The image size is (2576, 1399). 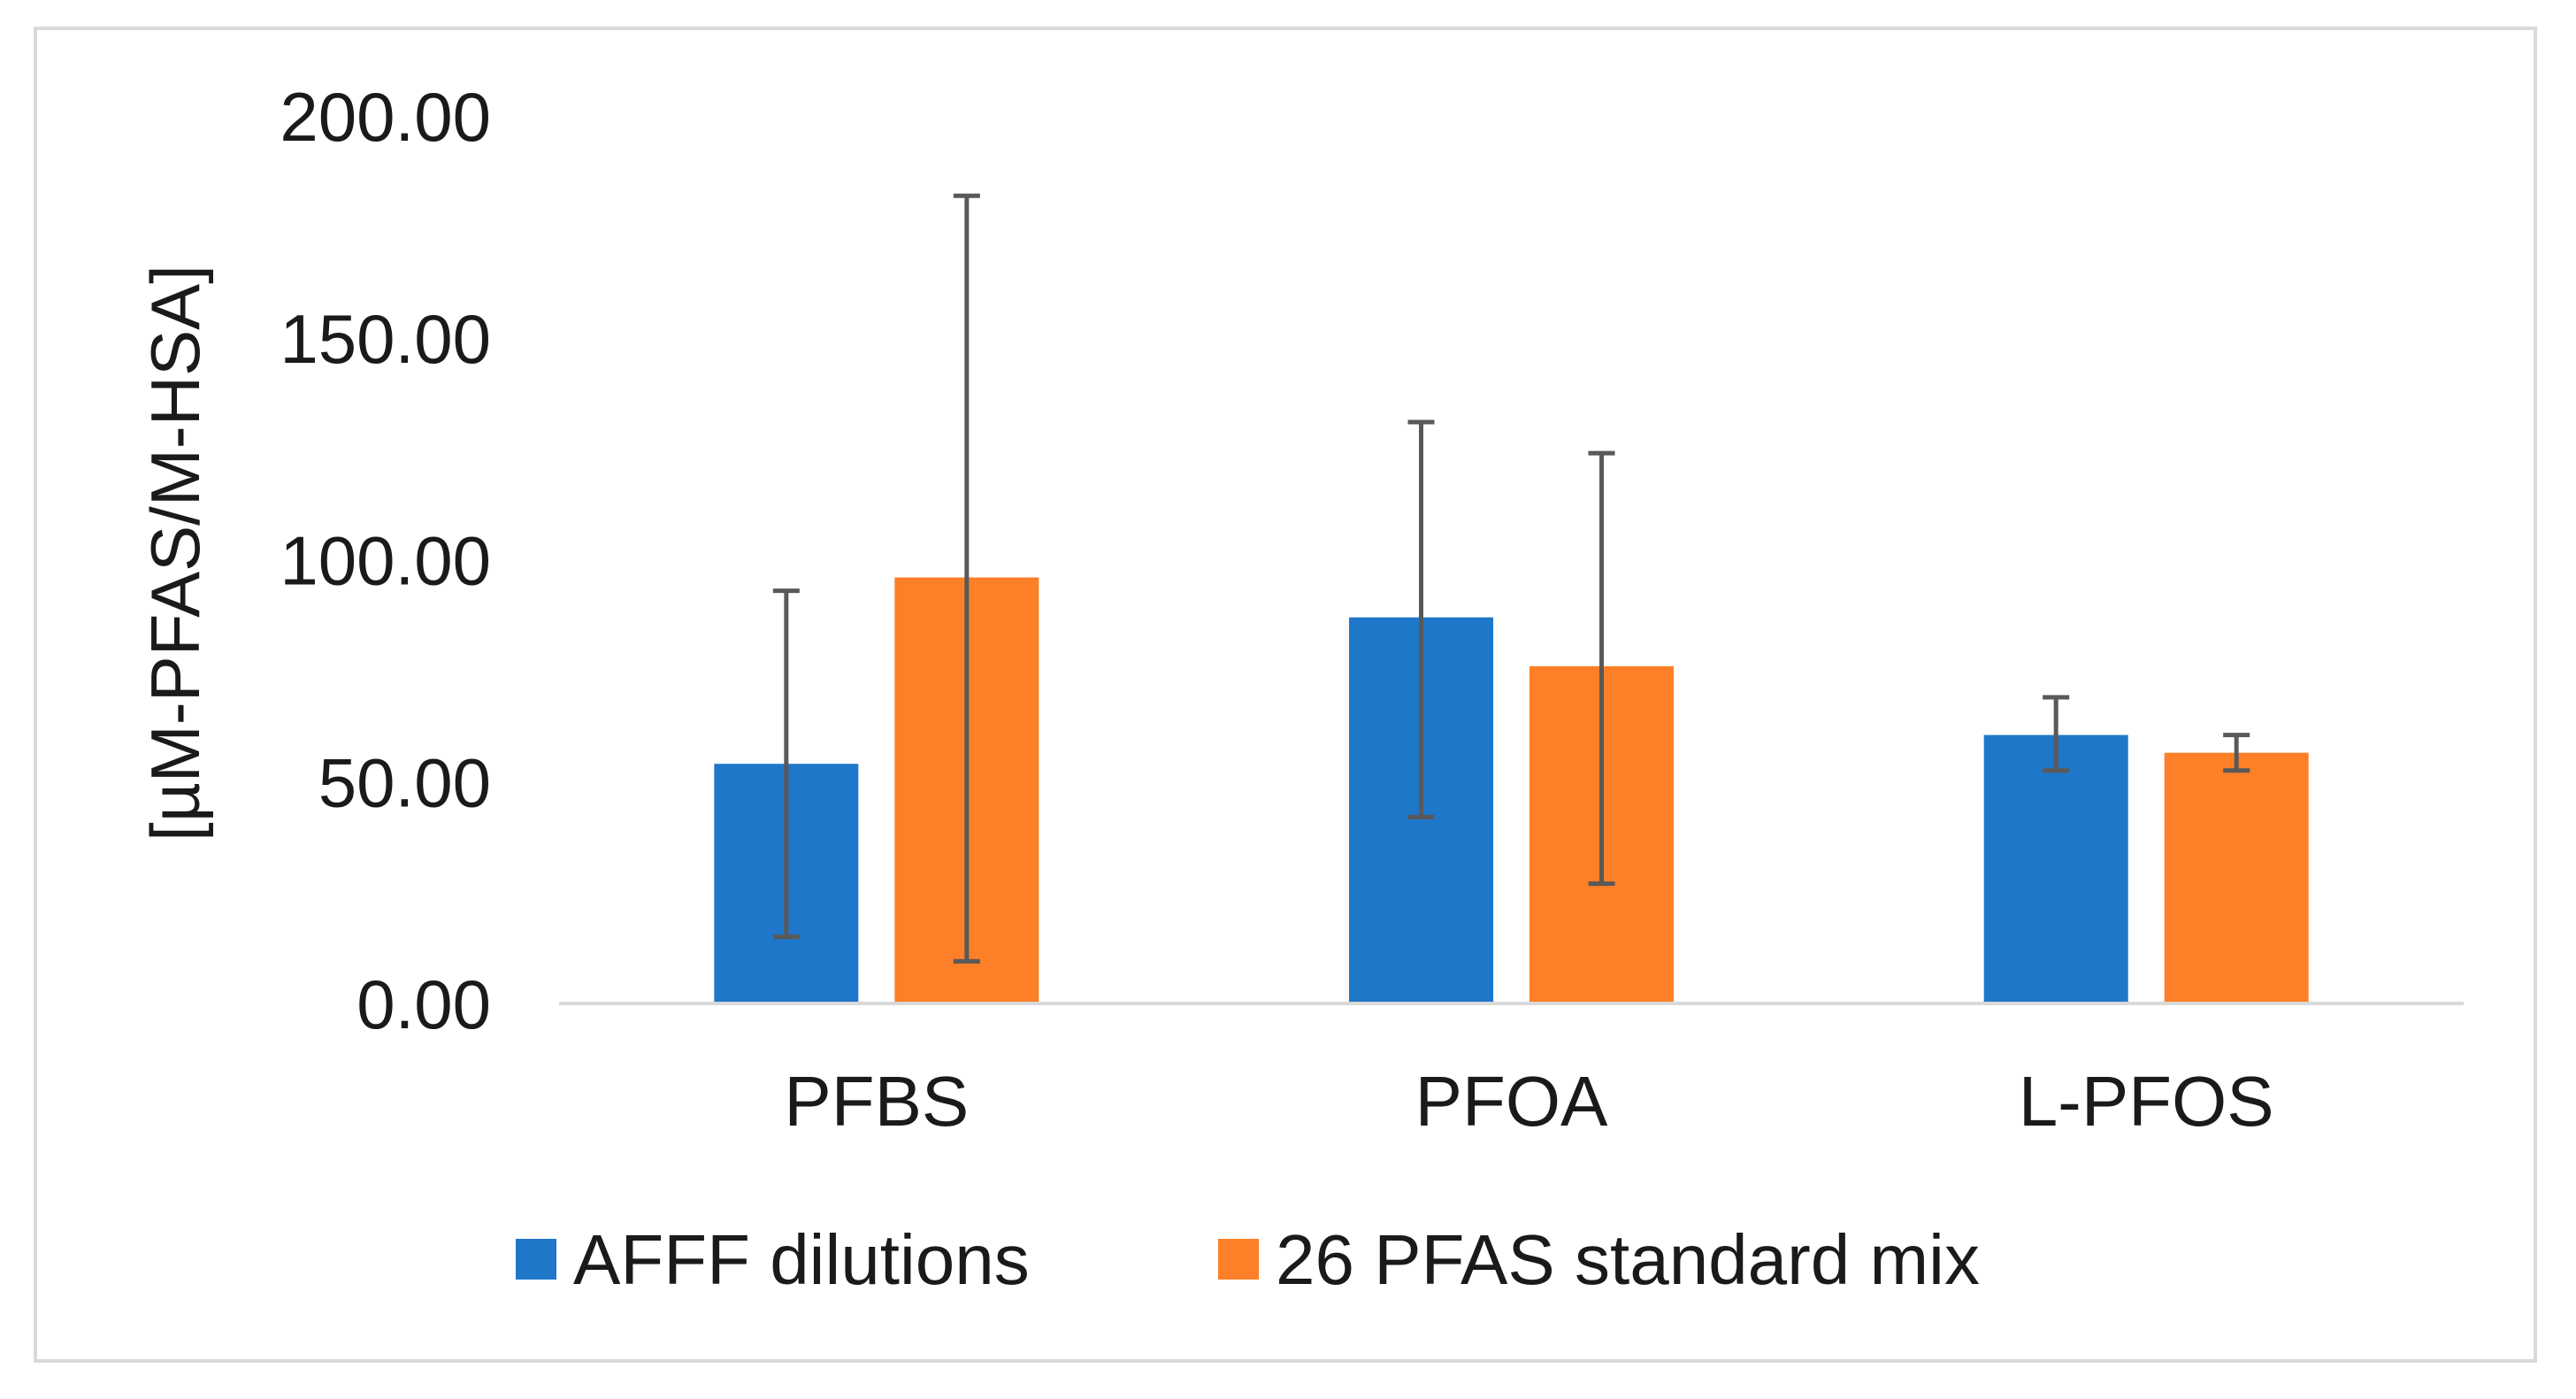 What do you see at coordinates (385, 117) in the screenshot?
I see `y-tick-label: 200.00` at bounding box center [385, 117].